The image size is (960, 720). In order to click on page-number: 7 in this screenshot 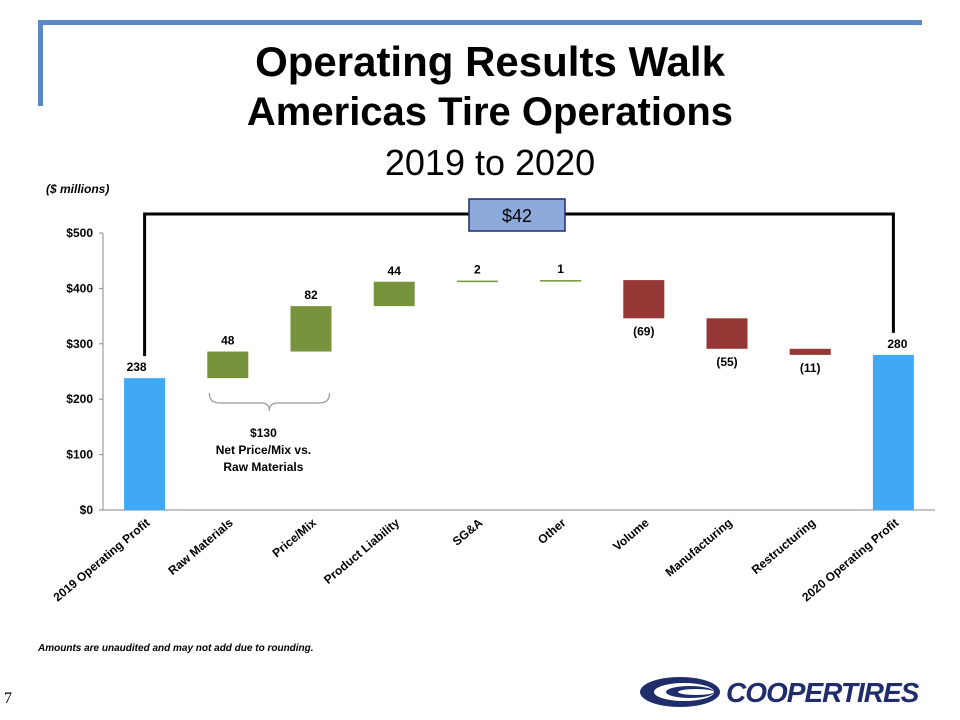, I will do `click(8, 698)`.